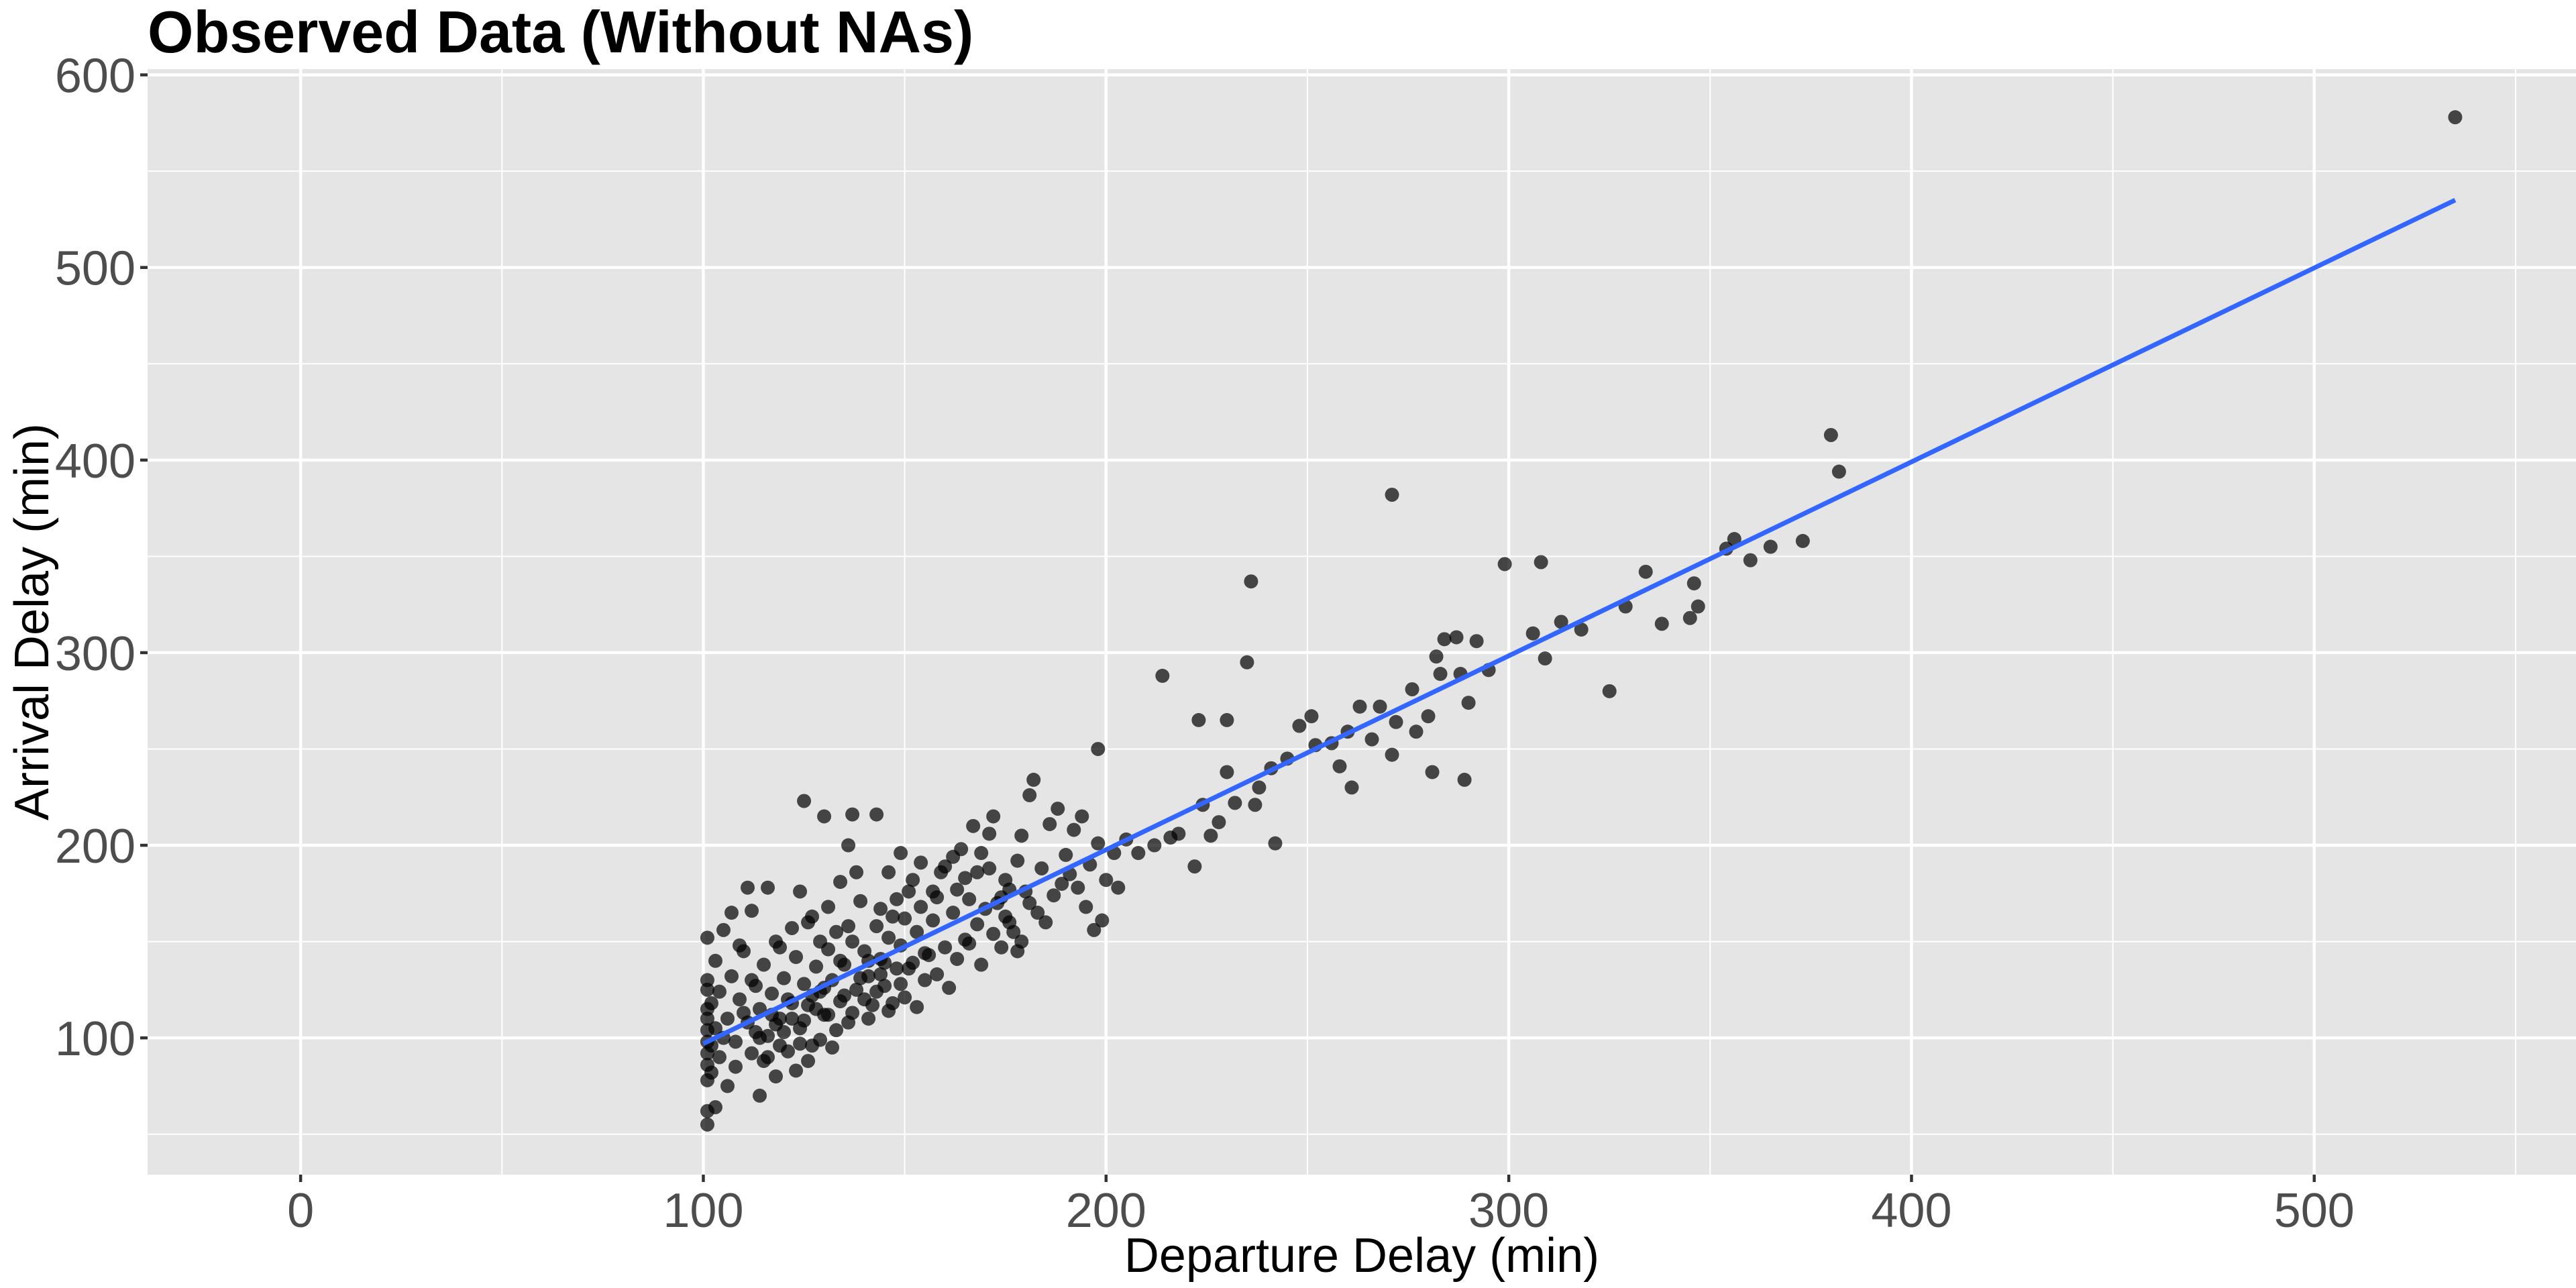  I want to click on x-tick-label: 0, so click(300, 1211).